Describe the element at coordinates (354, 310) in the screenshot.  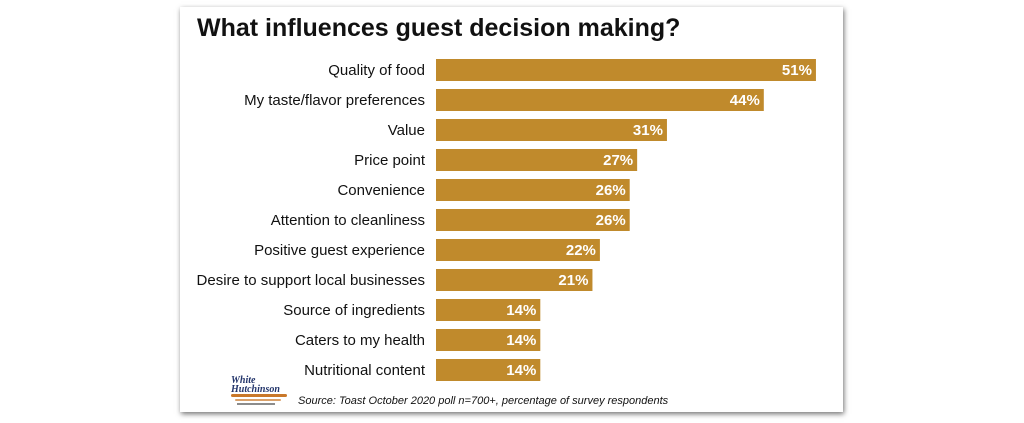
I see `category-label: Source of ingredients` at that location.